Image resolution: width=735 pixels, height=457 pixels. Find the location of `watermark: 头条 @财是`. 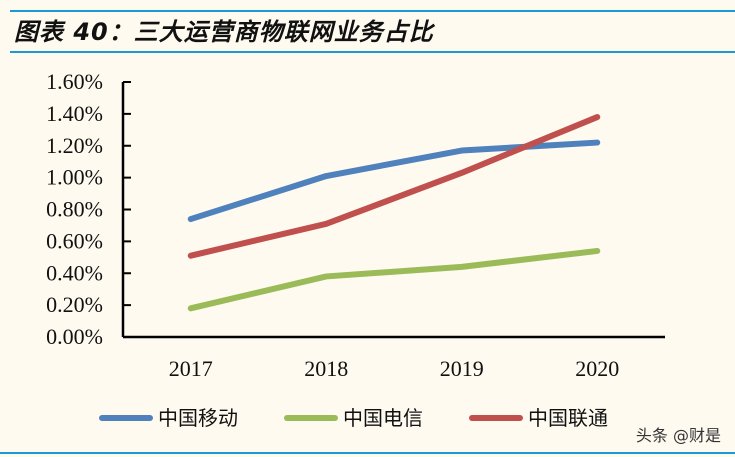

watermark: 头条 @财是 is located at coordinates (678, 435).